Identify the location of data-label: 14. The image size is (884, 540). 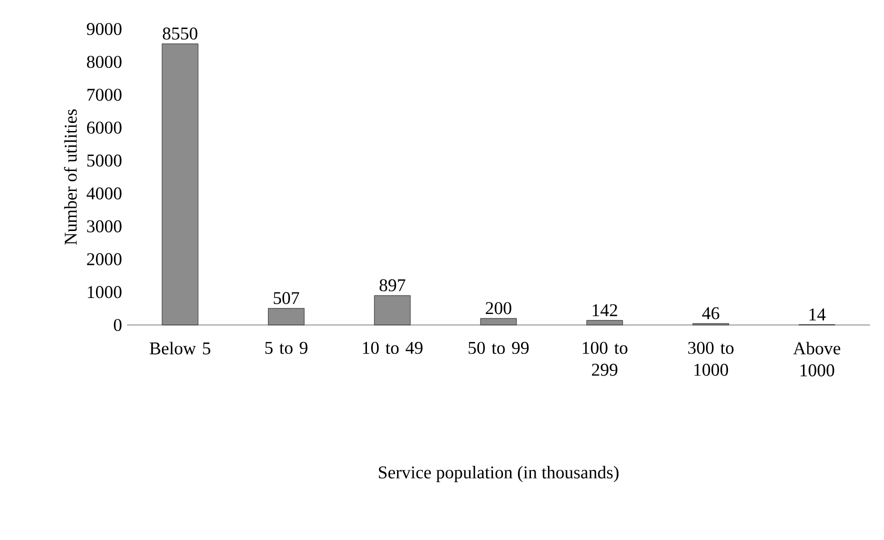
(818, 314).